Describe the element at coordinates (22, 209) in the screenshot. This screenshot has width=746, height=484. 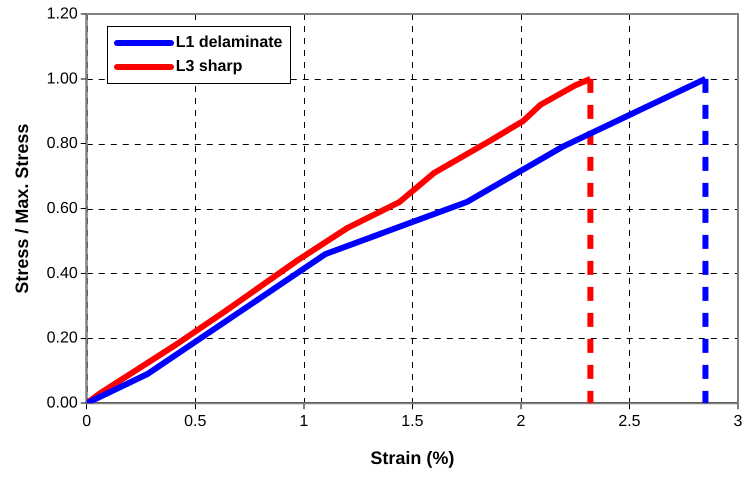
I see `y-axis-title: Stress / Max. Stress` at that location.